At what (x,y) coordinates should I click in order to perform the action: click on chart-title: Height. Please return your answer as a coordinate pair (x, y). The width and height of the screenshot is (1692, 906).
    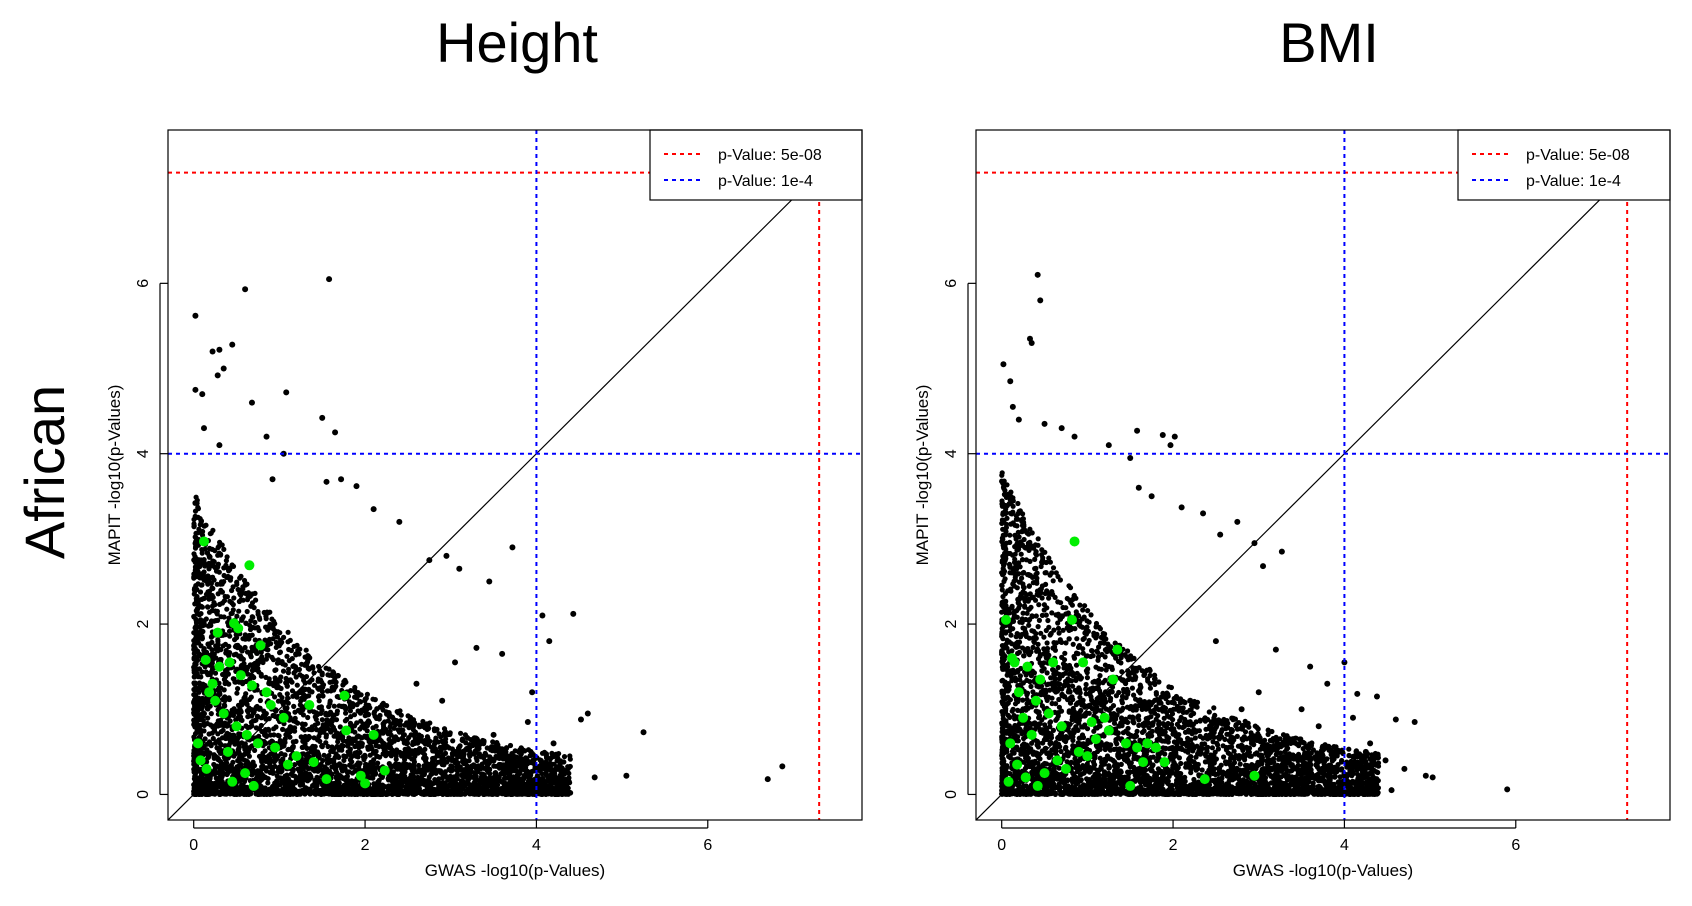
    Looking at the image, I should click on (517, 42).